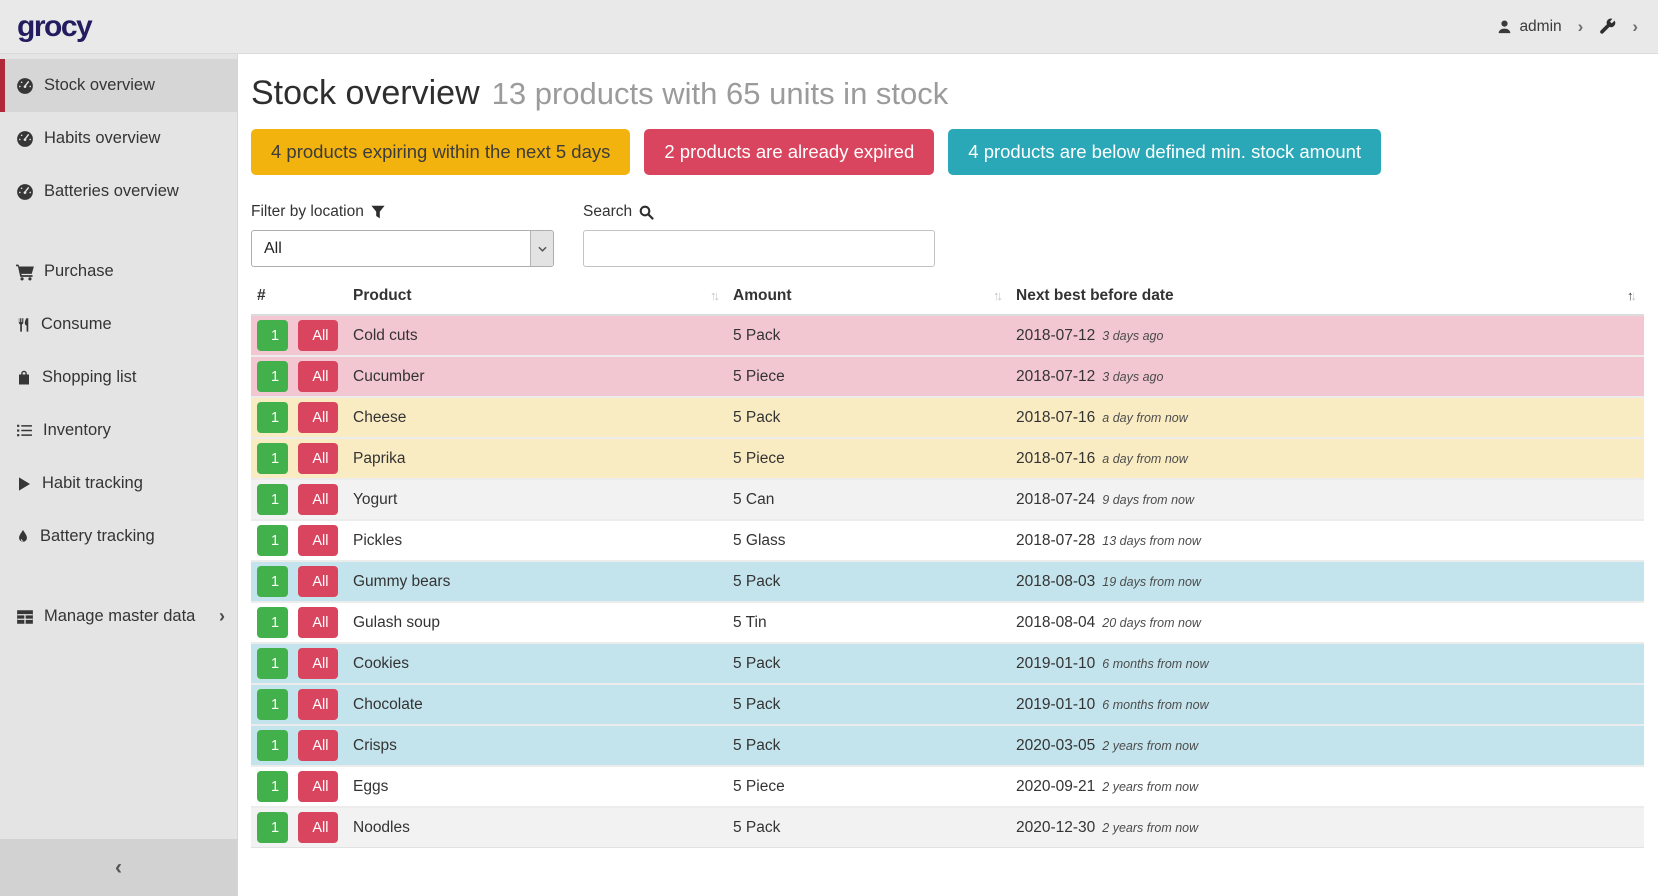 The width and height of the screenshot is (1658, 896). I want to click on sidebar-item-habit-tracking: Habit tracking, so click(118, 483).